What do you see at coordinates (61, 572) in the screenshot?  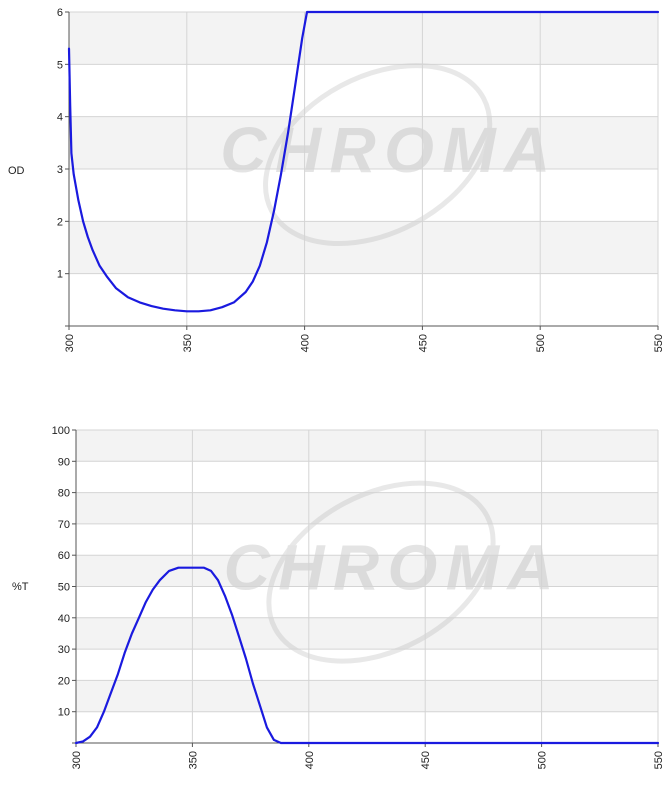 I see `t-y-tick-labels: 10 20 30 40 50 60 70 80 90 100` at bounding box center [61, 572].